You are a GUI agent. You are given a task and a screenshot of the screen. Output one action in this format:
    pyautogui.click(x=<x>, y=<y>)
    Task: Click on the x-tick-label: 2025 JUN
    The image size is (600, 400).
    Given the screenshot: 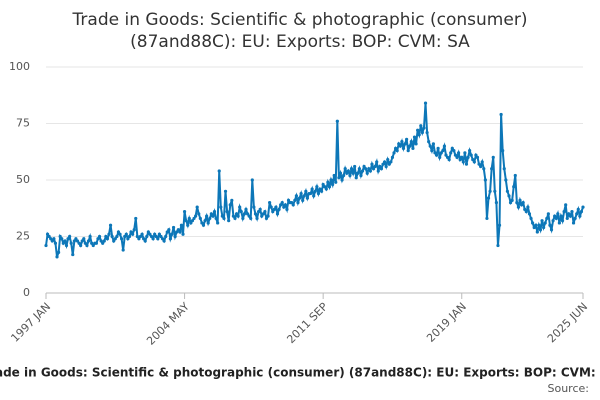 What is the action you would take?
    pyautogui.click(x=567, y=322)
    